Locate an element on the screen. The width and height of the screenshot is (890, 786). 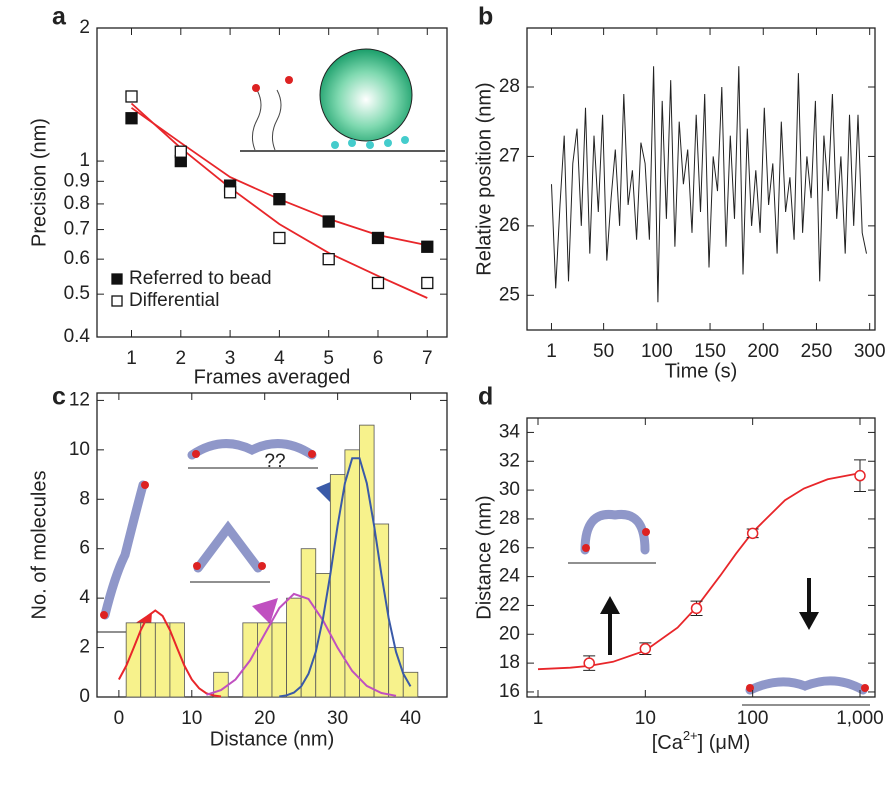
x-axis-label-part: 2+ is located at coordinates (690, 735).